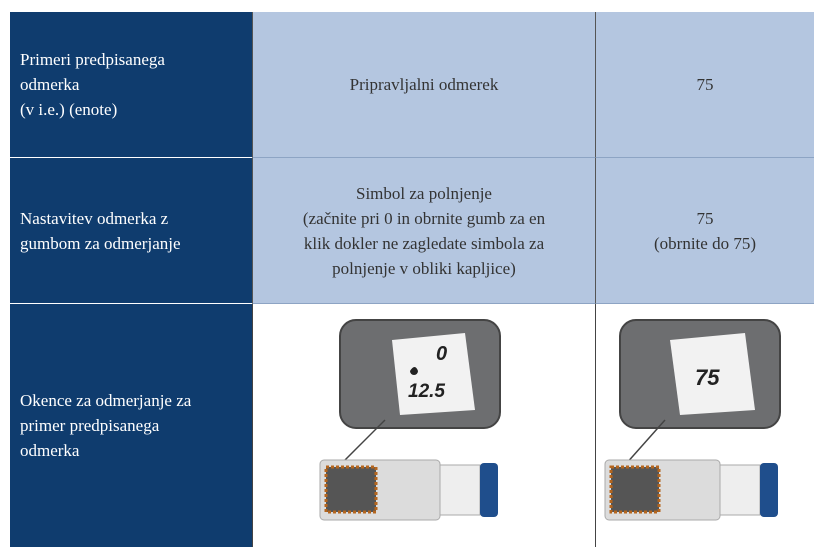  Describe the element at coordinates (410, 420) in the screenshot. I see `dial-illustration: 0 12.5` at that location.